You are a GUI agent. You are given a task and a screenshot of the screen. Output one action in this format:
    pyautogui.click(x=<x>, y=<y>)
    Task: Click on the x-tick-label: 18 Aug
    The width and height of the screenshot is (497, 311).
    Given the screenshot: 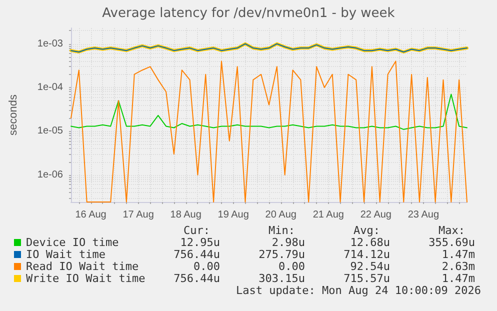 What is the action you would take?
    pyautogui.click(x=186, y=215)
    